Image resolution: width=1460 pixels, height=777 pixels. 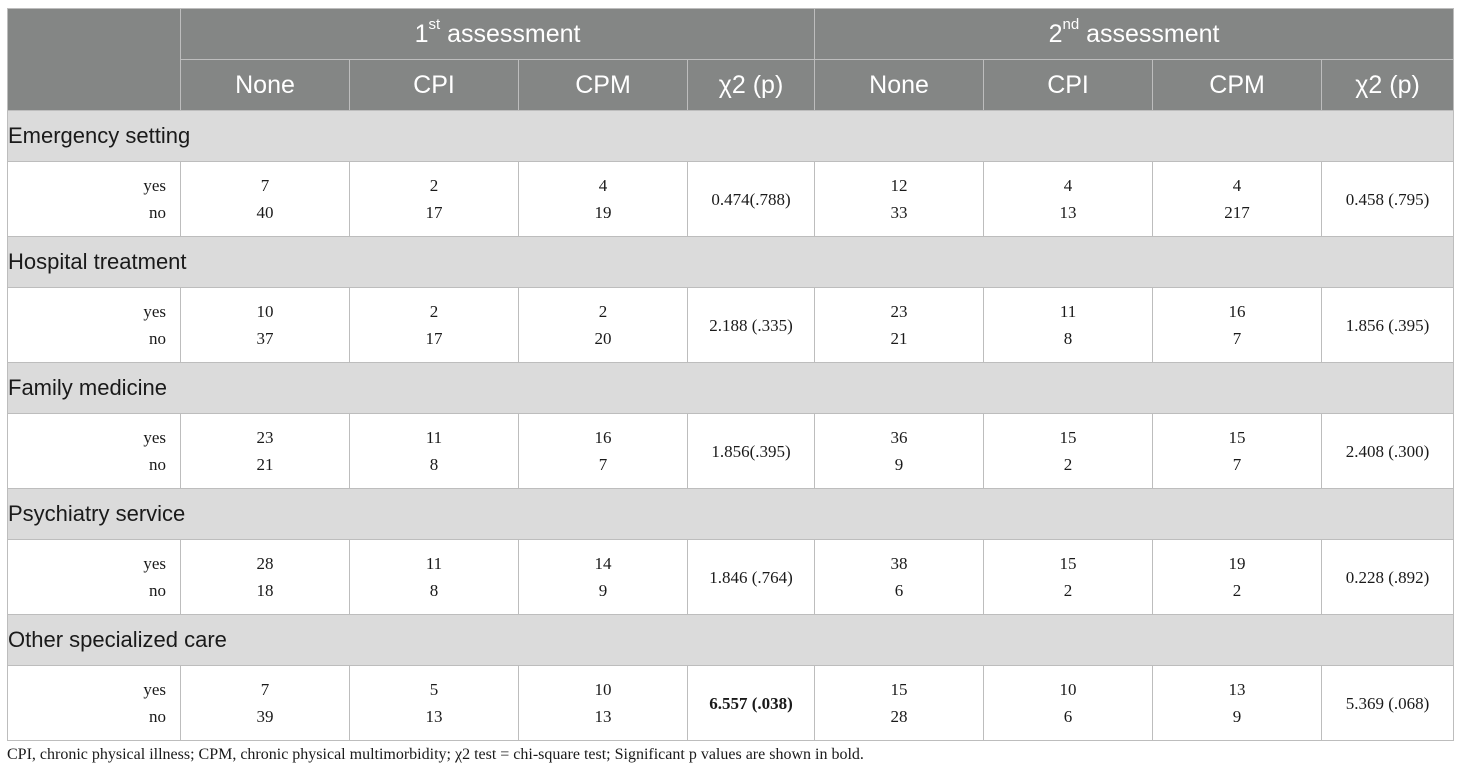 I want to click on cell-none-second: 38 6, so click(x=899, y=577).